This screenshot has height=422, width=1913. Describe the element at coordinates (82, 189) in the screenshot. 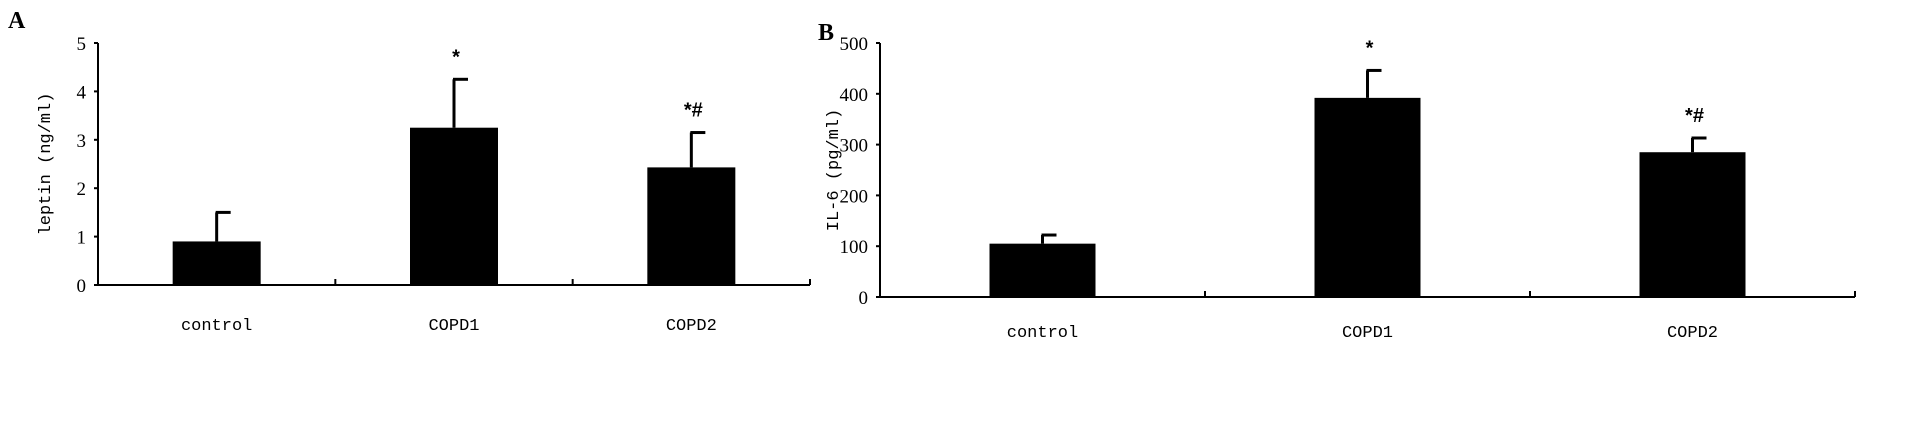

I see `y-tick-label: 2` at that location.